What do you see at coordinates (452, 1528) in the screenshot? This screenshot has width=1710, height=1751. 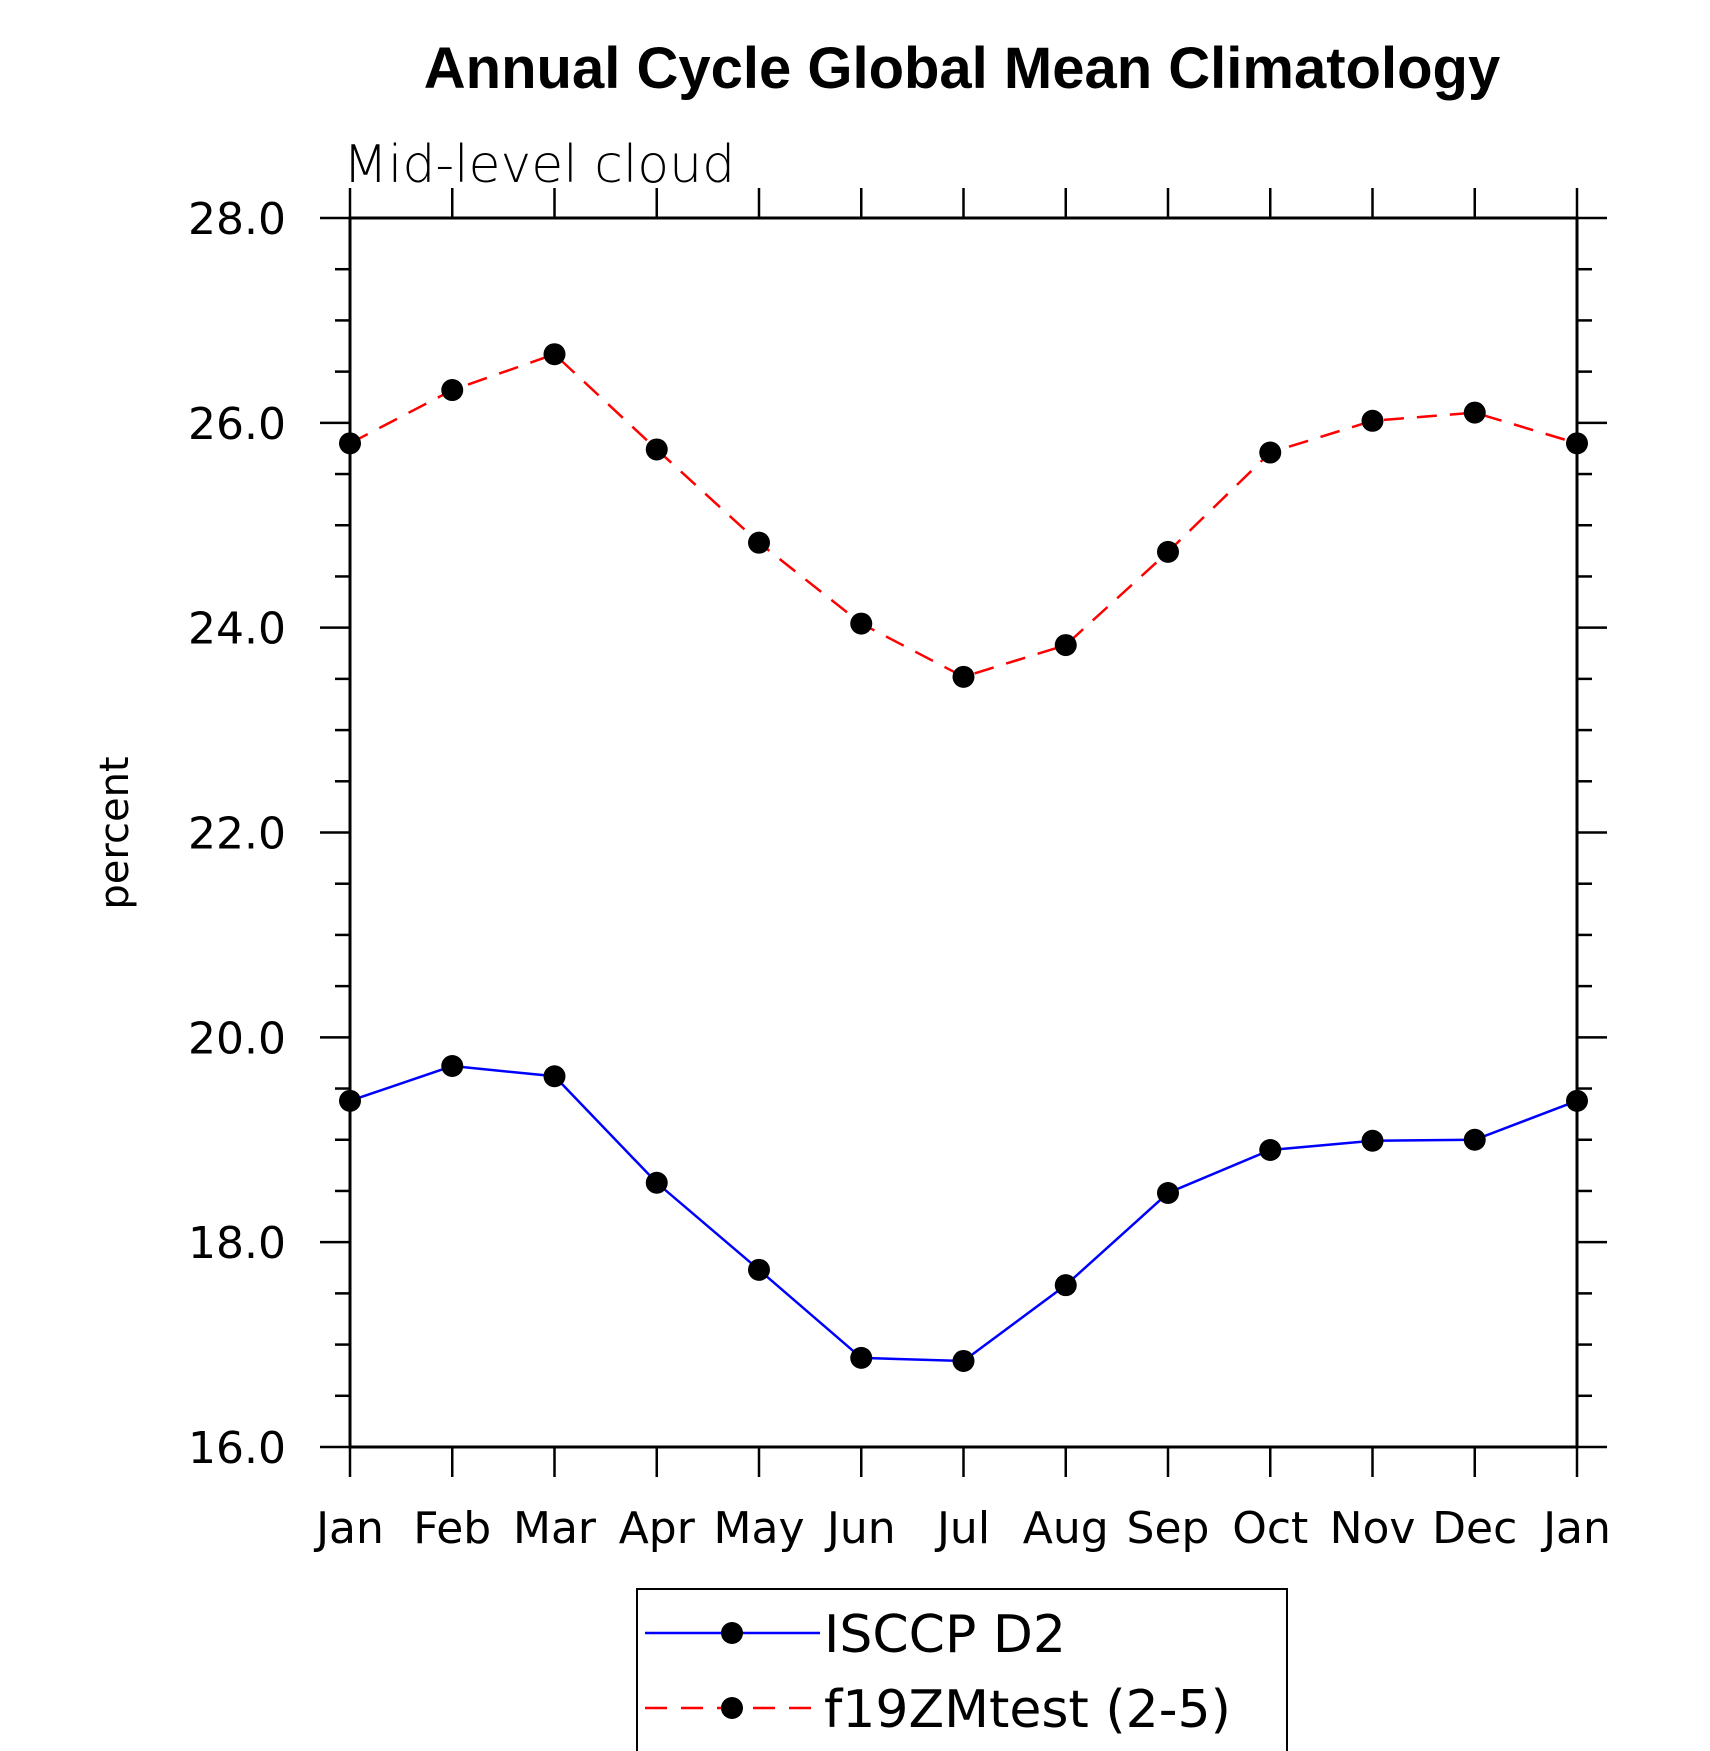 I see `x-tick-label: Feb` at bounding box center [452, 1528].